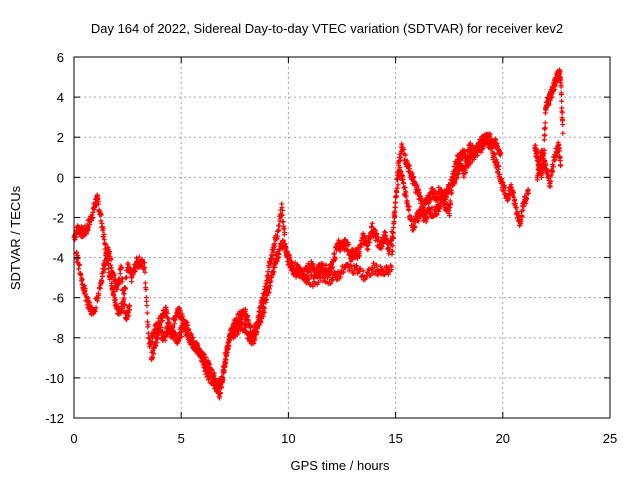 This screenshot has width=640, height=480. Describe the element at coordinates (58, 338) in the screenshot. I see `y-tick-label: -8` at that location.